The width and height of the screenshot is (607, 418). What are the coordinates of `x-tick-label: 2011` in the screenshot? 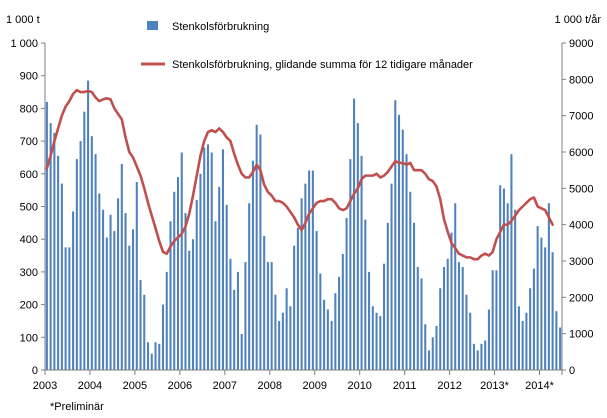 It's located at (405, 386).